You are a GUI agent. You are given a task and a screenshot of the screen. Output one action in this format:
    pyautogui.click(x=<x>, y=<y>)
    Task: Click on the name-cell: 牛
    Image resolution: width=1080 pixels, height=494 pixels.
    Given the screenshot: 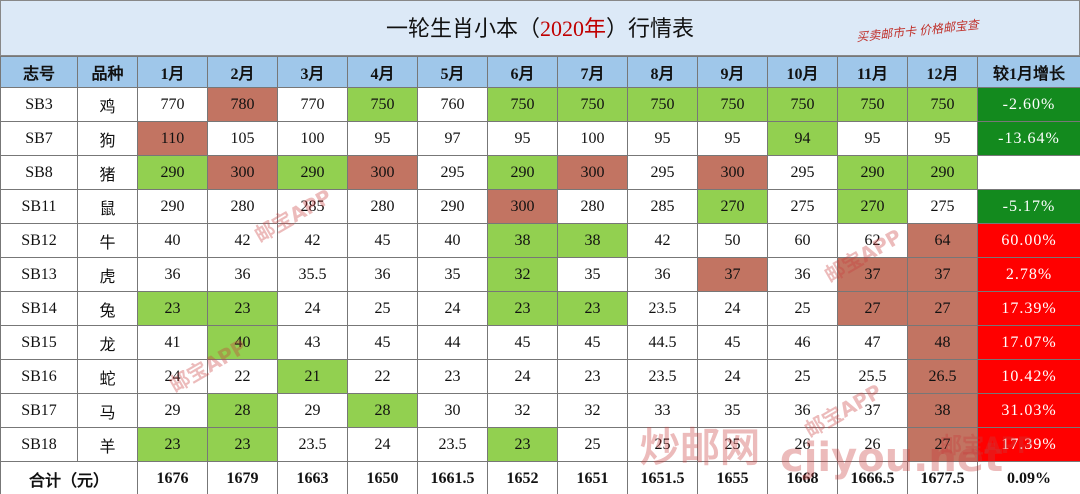 What is the action you would take?
    pyautogui.click(x=107, y=240)
    